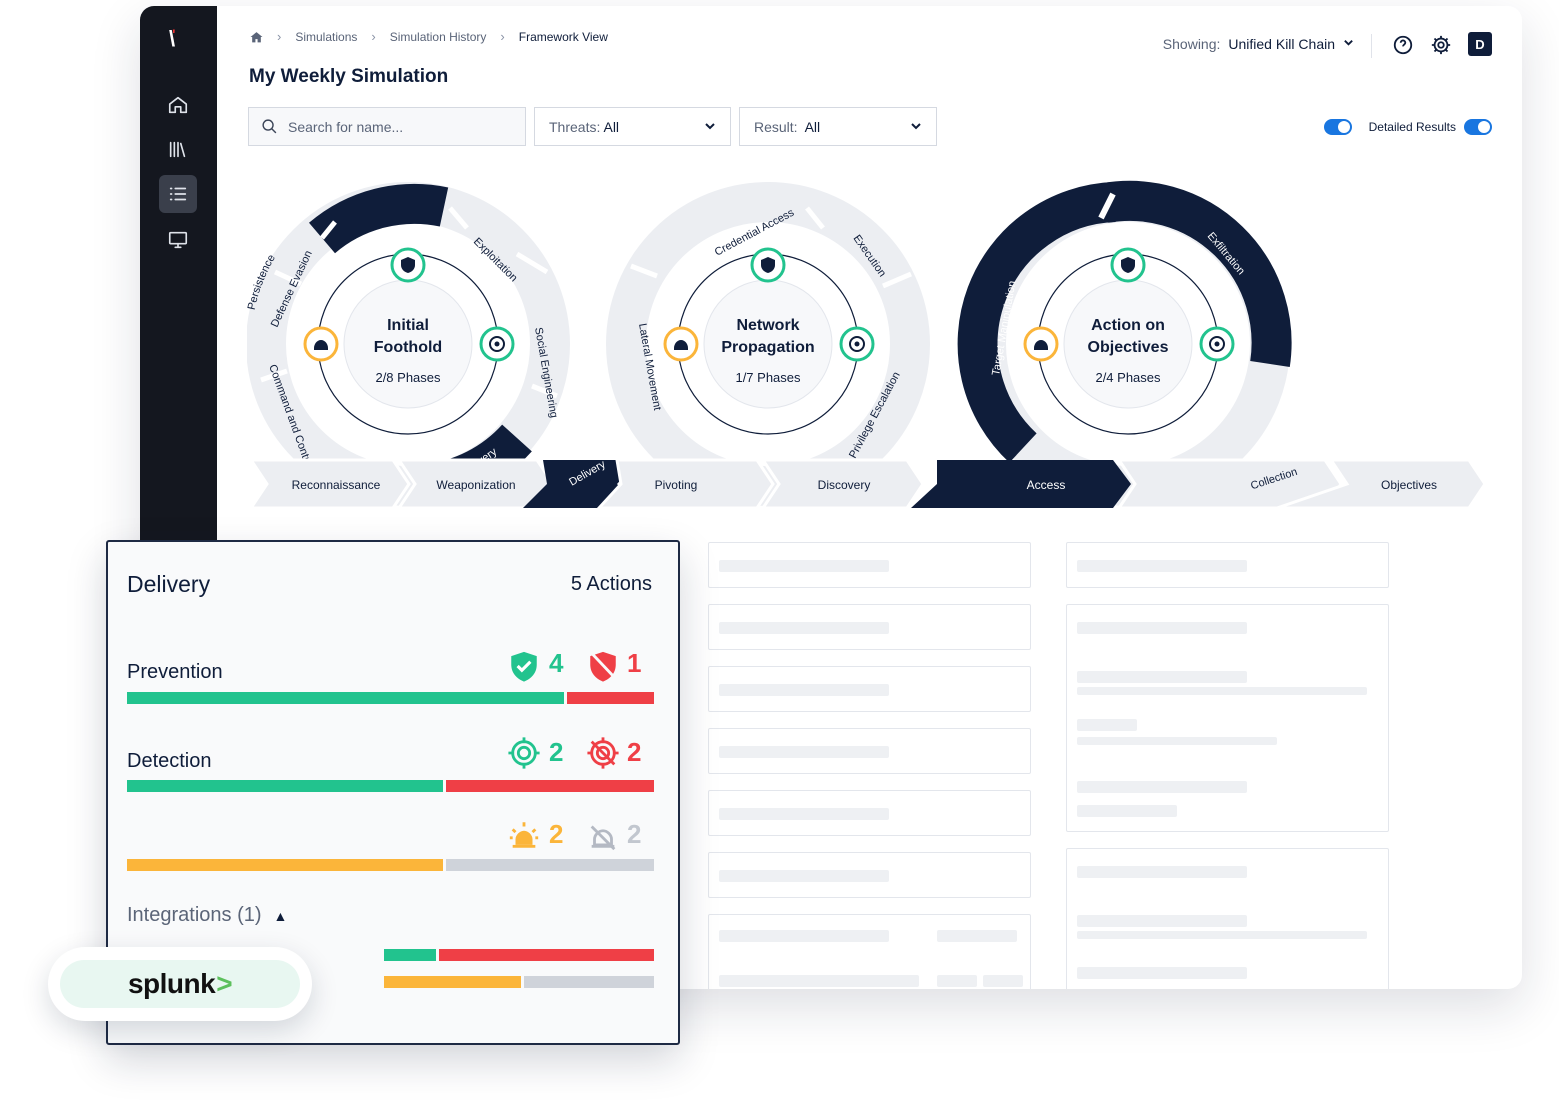 Image resolution: width=1559 pixels, height=1109 pixels. What do you see at coordinates (452, 982) in the screenshot?
I see `splunk-alert-pass-bar` at bounding box center [452, 982].